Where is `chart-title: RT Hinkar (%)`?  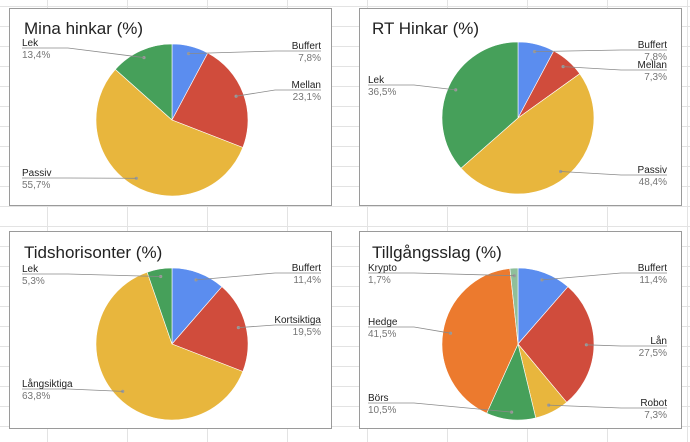
chart-title: RT Hinkar (%) is located at coordinates (425, 28).